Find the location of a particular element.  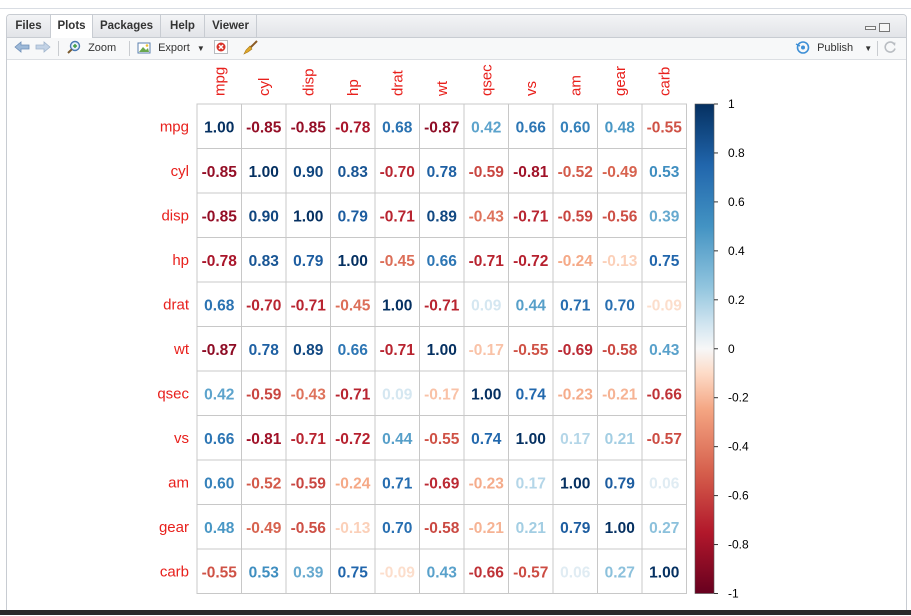

corr-value-carb-mpg: -0.55 is located at coordinates (220, 572).